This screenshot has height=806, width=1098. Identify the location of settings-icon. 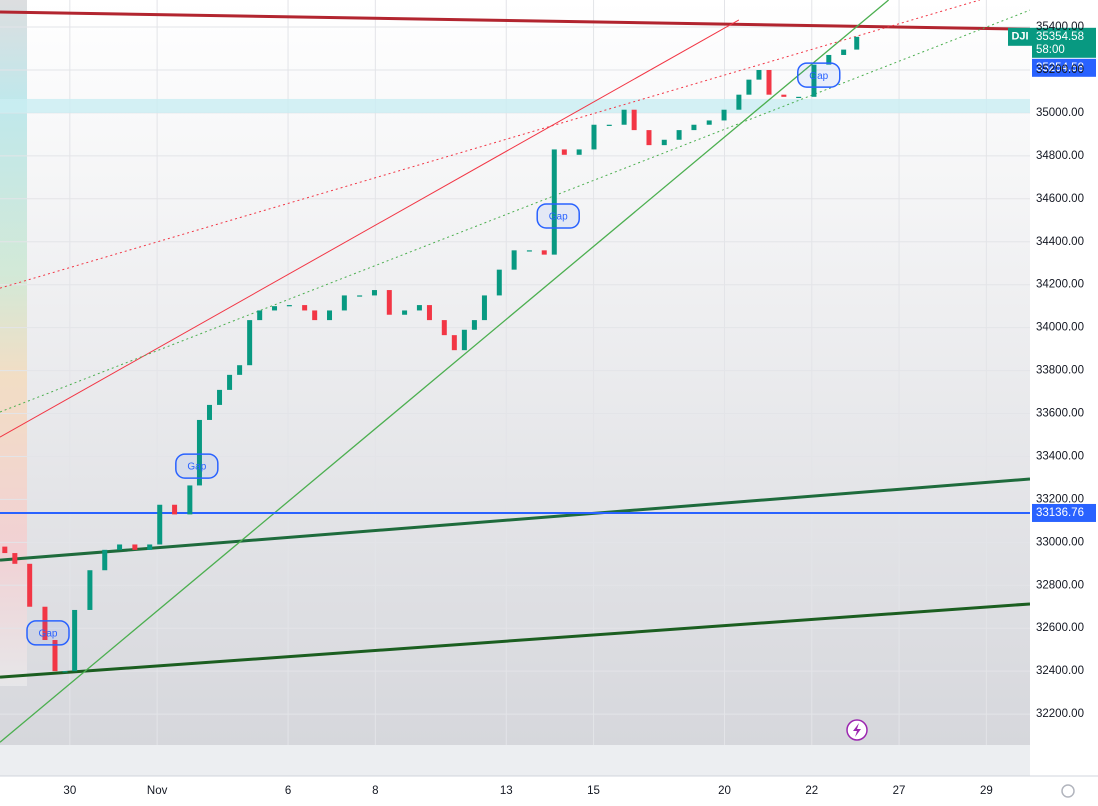
(1068, 791).